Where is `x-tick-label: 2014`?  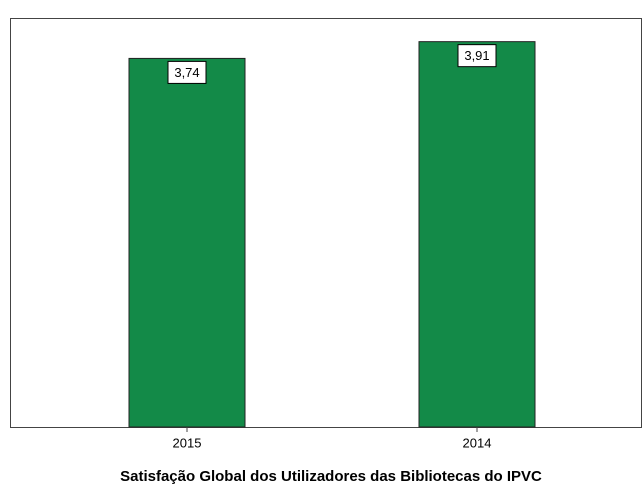 x-tick-label: 2014 is located at coordinates (477, 442).